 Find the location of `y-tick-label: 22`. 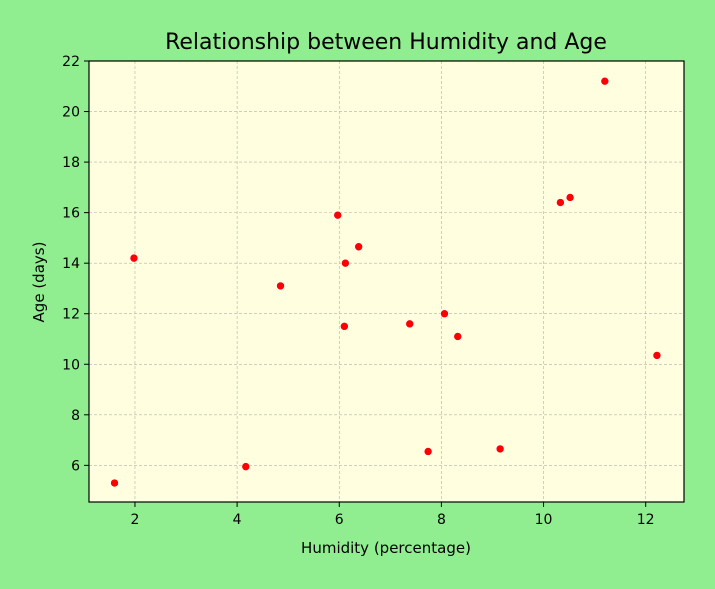

y-tick-label: 22 is located at coordinates (71, 62).